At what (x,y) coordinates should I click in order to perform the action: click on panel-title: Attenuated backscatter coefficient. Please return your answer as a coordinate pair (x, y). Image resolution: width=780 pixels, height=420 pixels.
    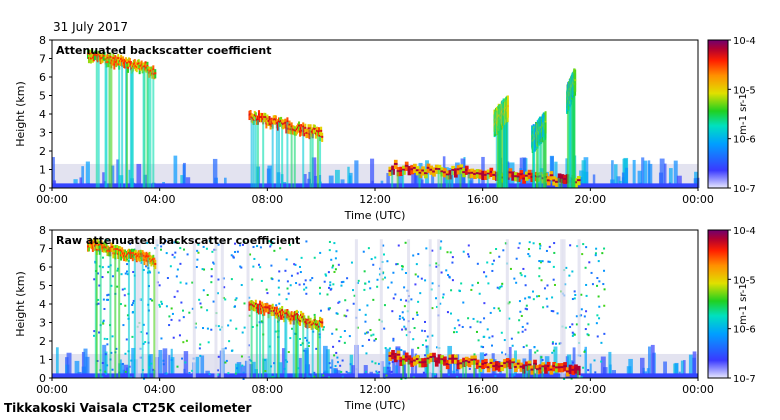
    Looking at the image, I should click on (164, 50).